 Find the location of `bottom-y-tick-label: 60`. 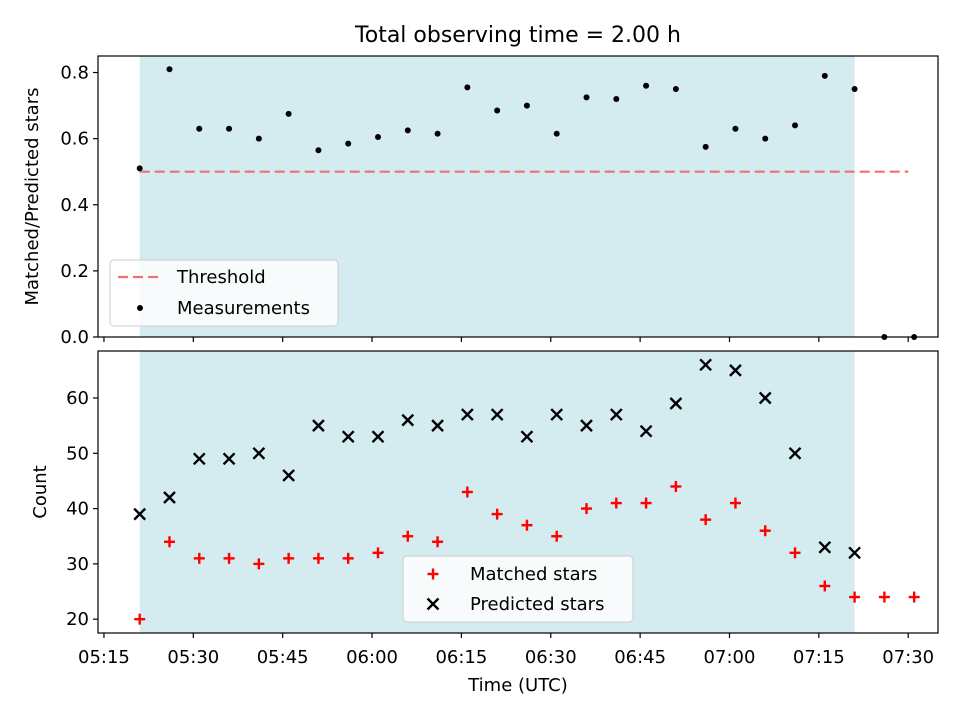

bottom-y-tick-label: 60 is located at coordinates (77, 398).